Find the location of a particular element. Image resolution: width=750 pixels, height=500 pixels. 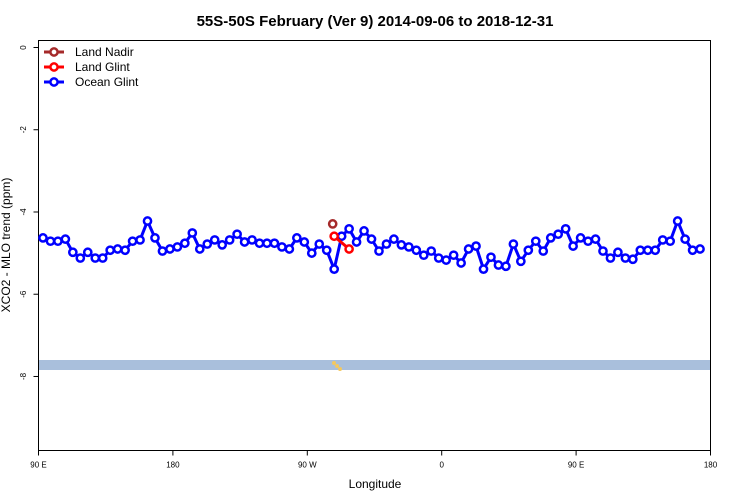

coverage-dot is located at coordinates (337, 366).